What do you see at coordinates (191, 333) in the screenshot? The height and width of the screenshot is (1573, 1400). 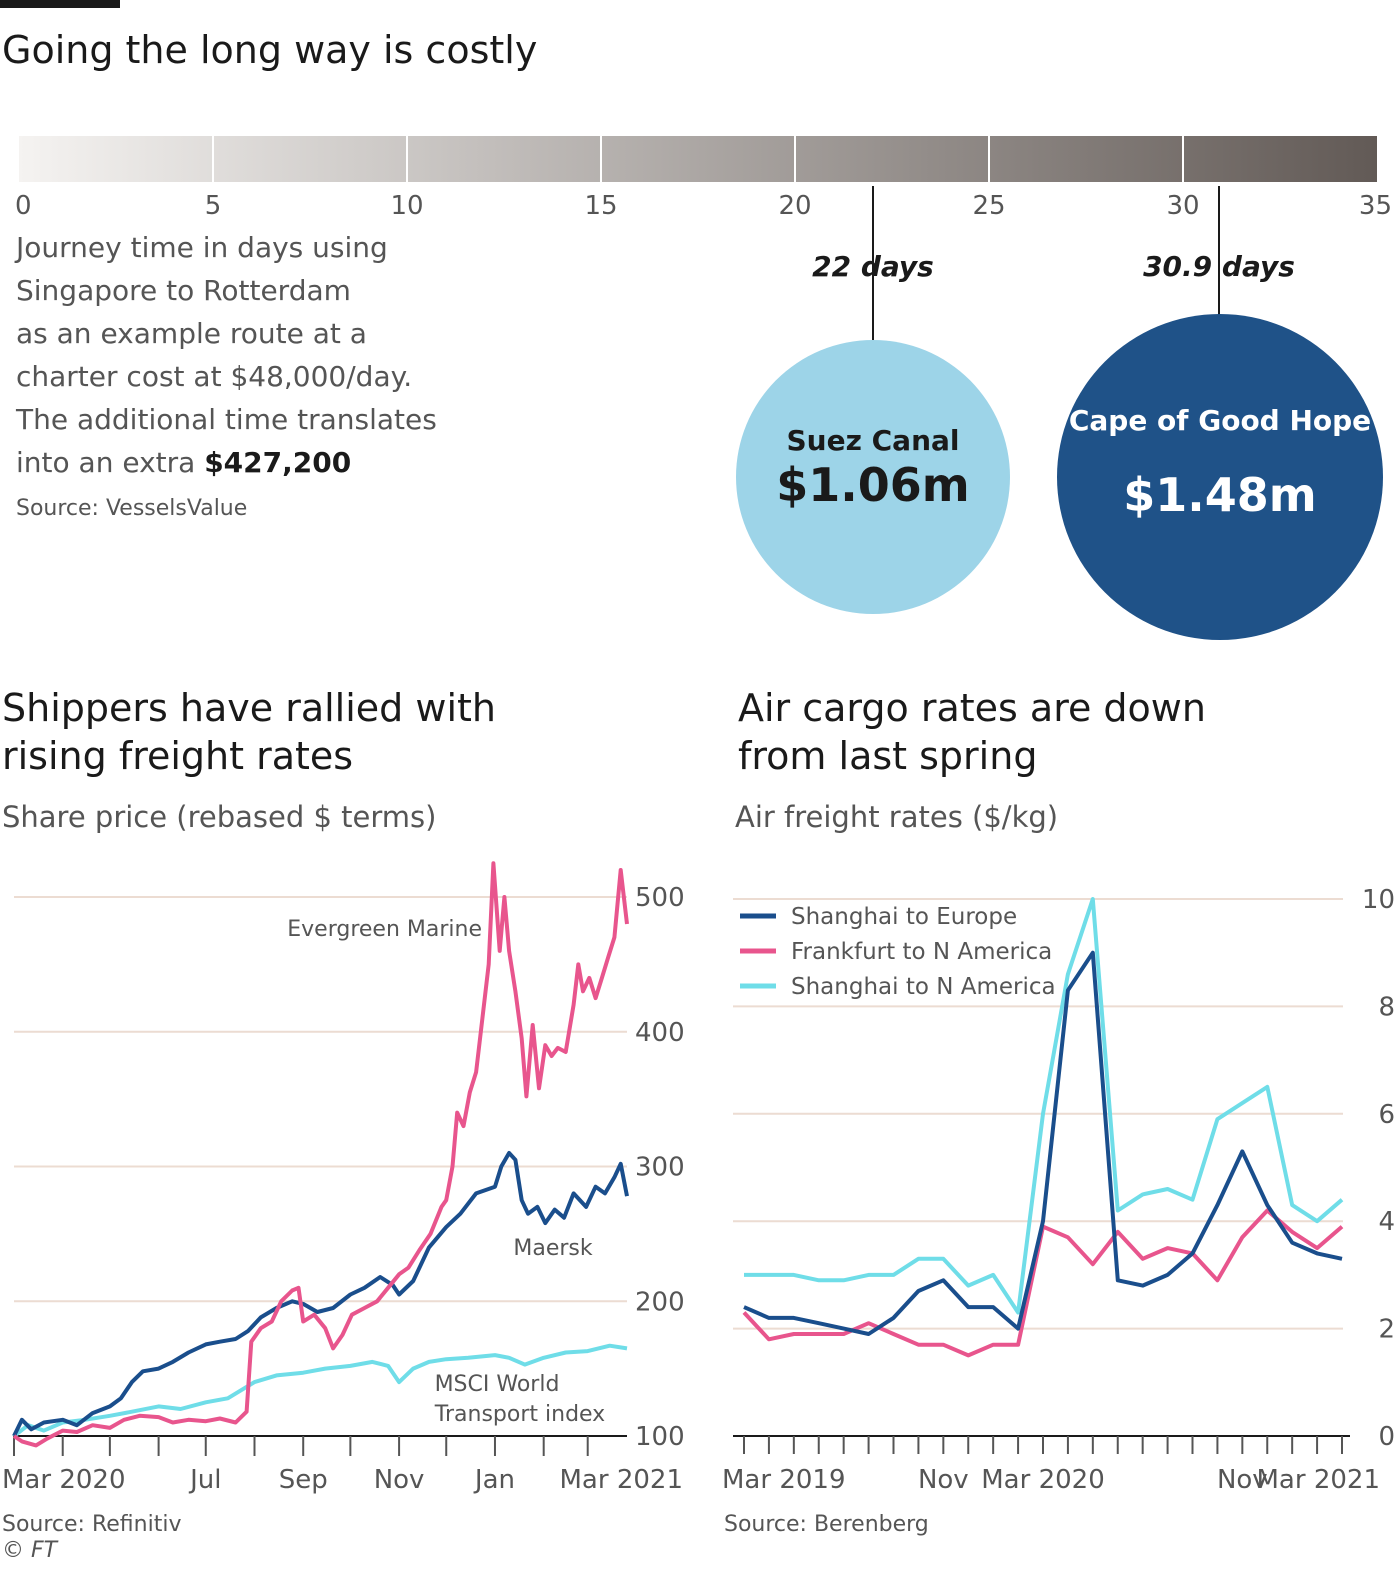 I see `desc-line: as an example route at a` at bounding box center [191, 333].